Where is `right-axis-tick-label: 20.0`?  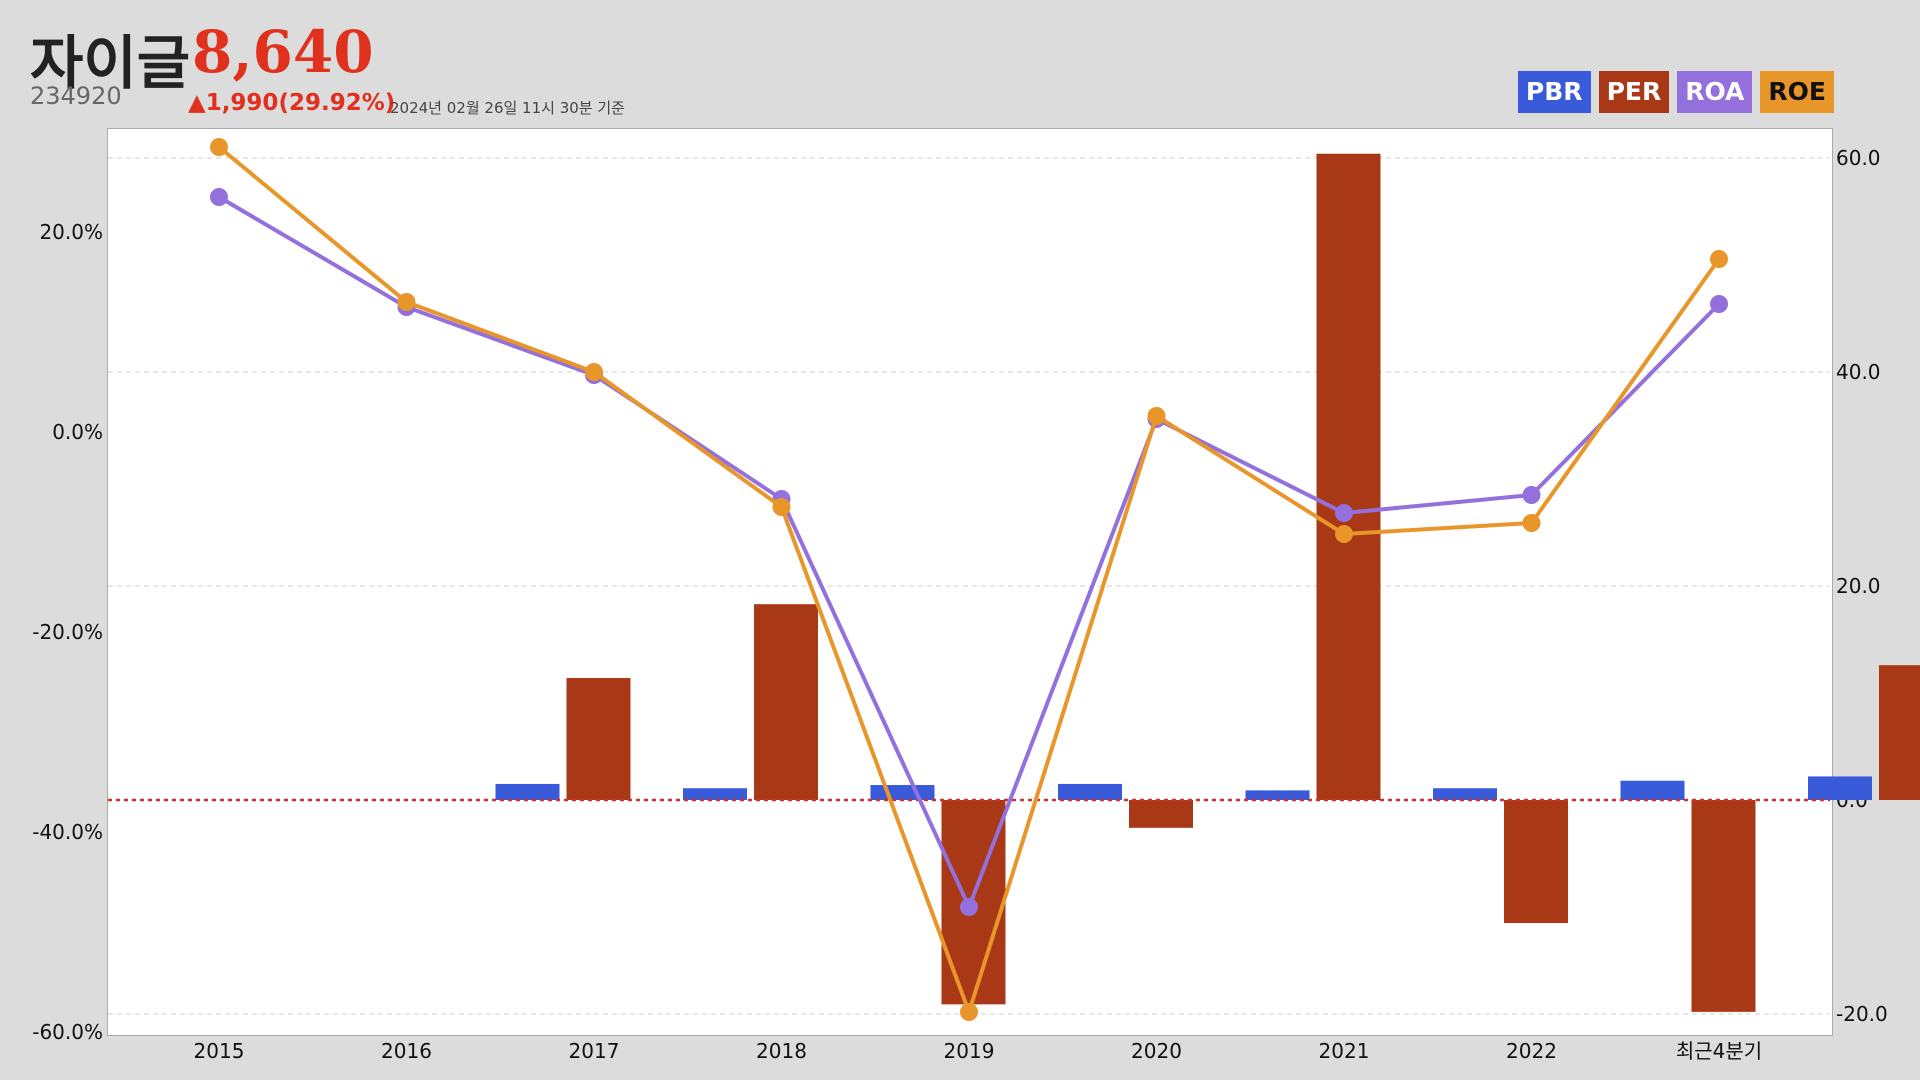 right-axis-tick-label: 20.0 is located at coordinates (1858, 586).